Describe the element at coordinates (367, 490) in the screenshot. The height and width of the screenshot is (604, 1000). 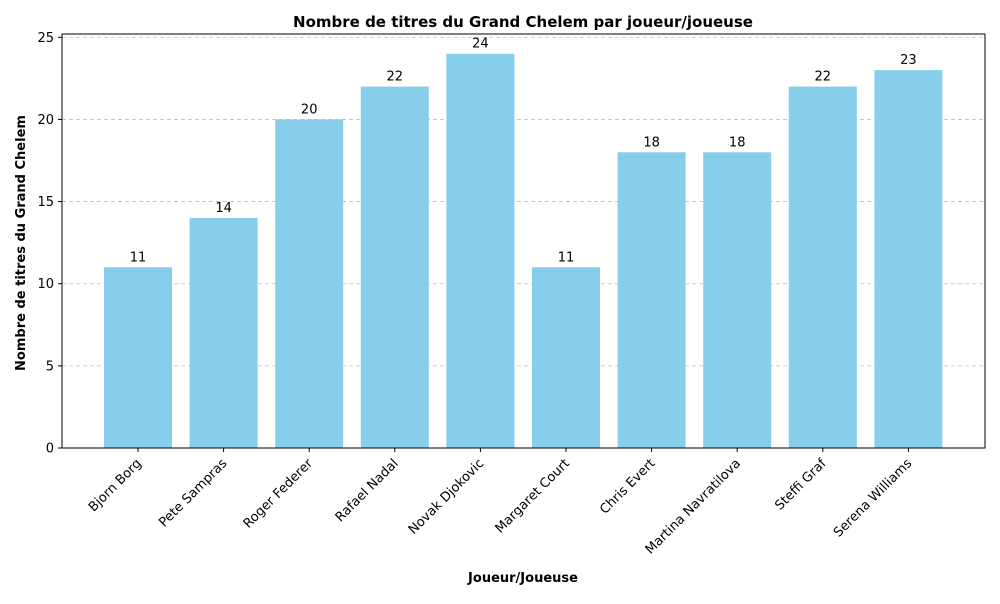
I see `x-tick-label: Rafael Nadal` at that location.